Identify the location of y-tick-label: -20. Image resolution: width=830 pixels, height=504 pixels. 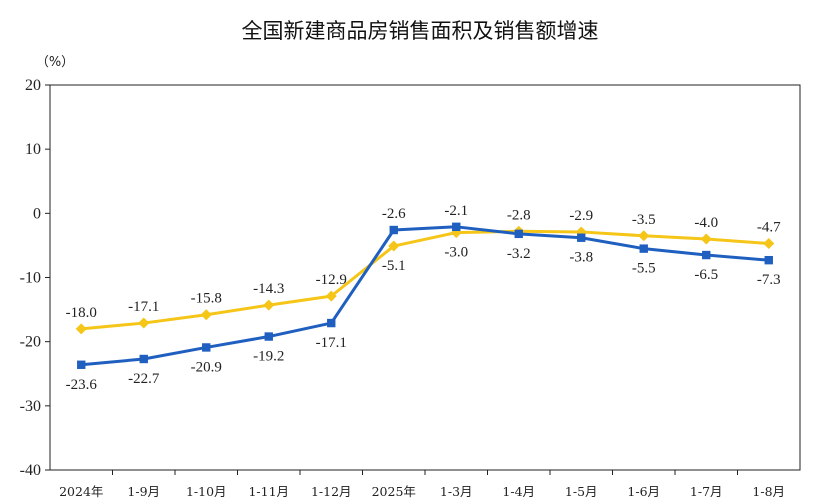
(30, 342).